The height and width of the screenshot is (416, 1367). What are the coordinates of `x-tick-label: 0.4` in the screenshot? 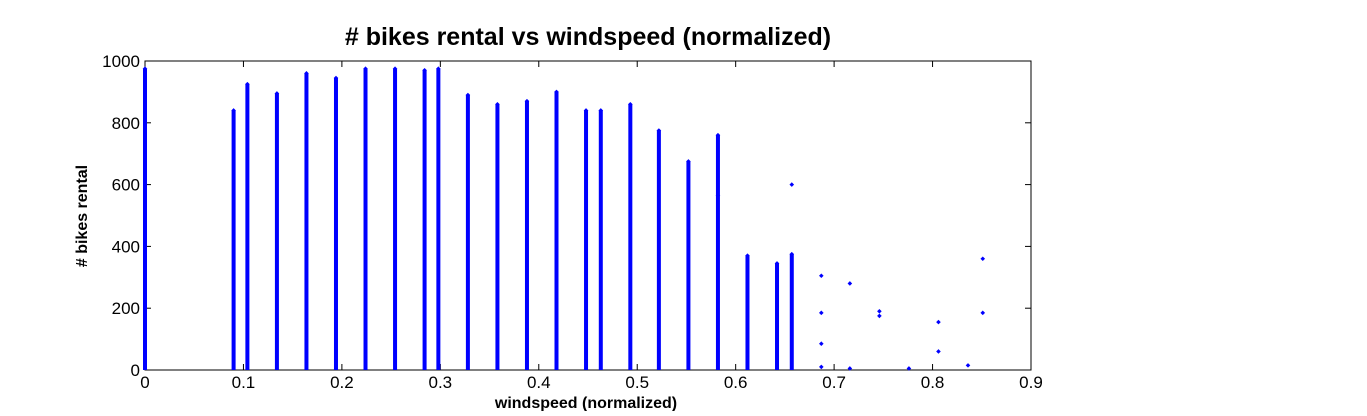 It's located at (539, 382).